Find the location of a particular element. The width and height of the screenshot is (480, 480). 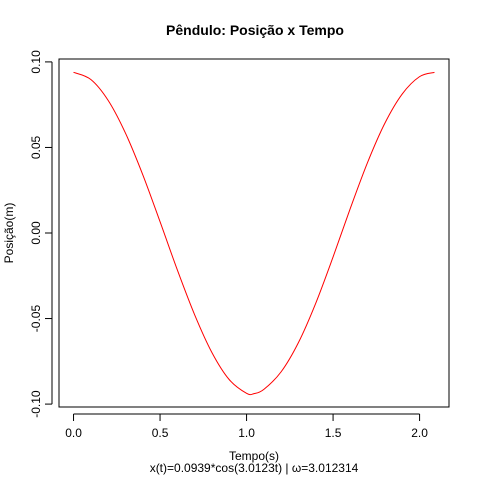

y-tick-label: 0.05 is located at coordinates (36, 147).